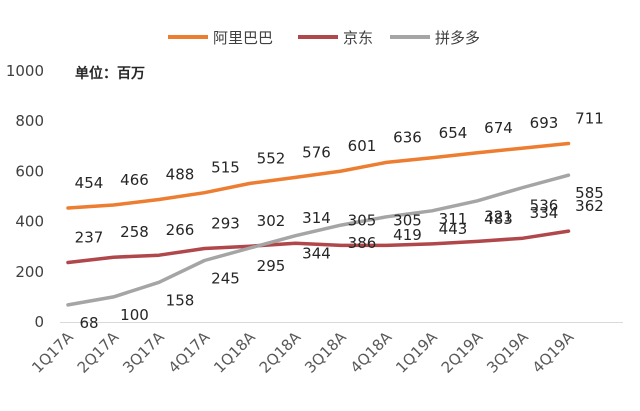 The width and height of the screenshot is (640, 411). I want to click on data-label: 245, so click(225, 279).